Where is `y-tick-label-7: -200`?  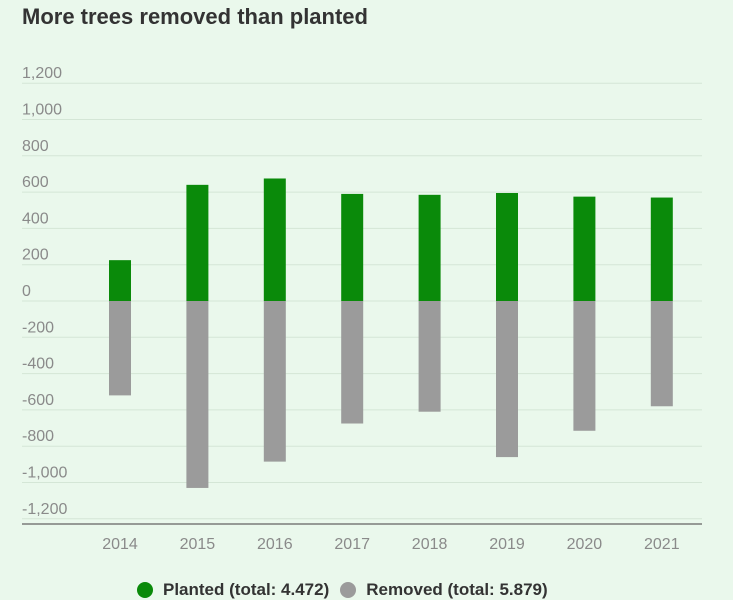 y-tick-label-7: -200 is located at coordinates (38, 327).